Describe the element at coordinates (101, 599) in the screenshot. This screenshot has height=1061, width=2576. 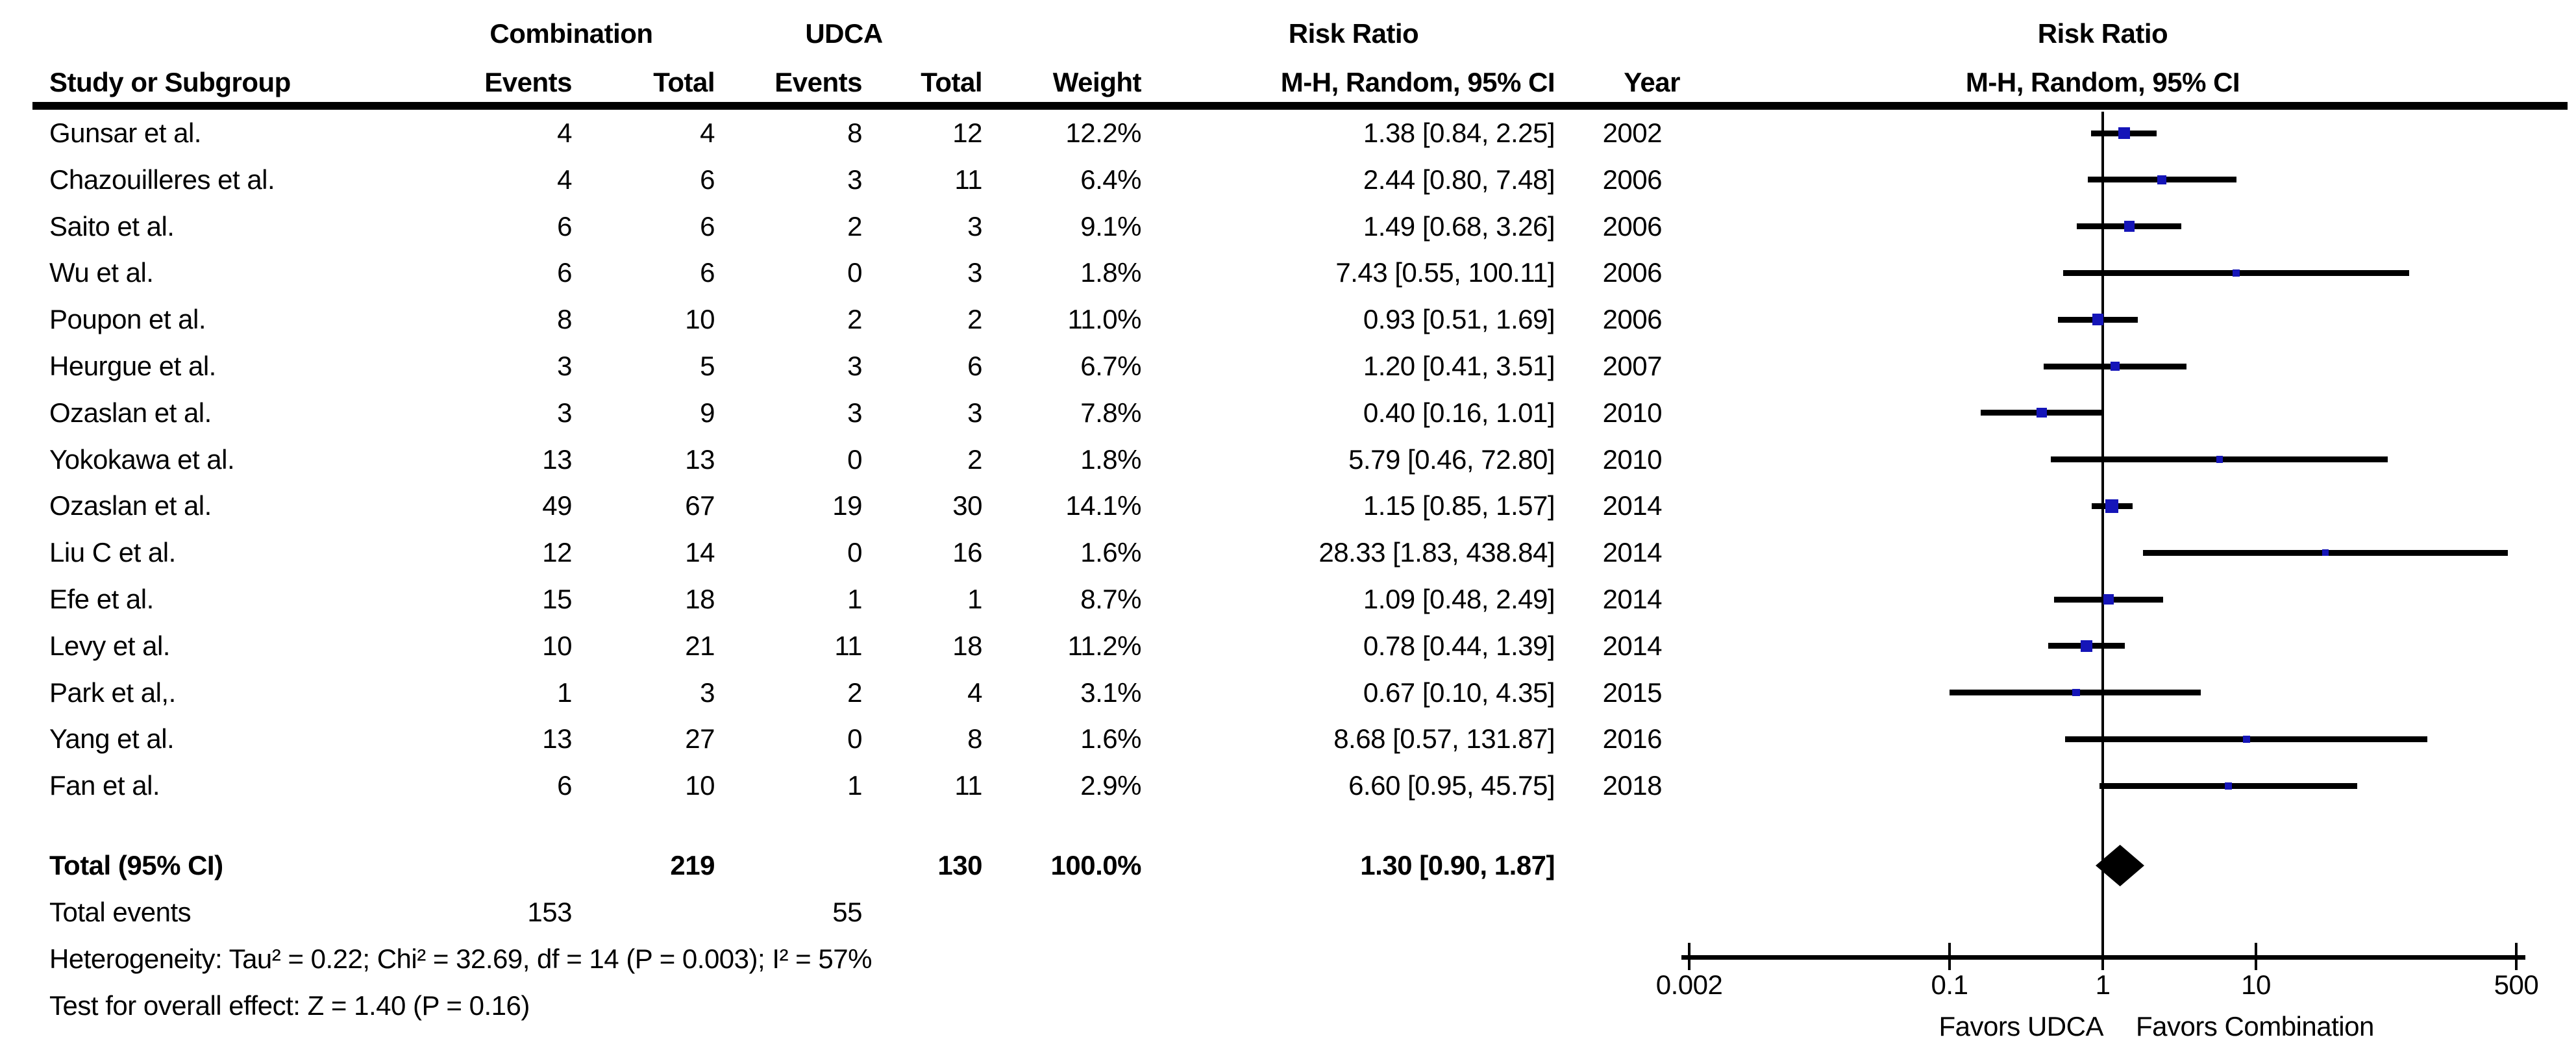
I see `study-name-cell: Efe et al.` at that location.